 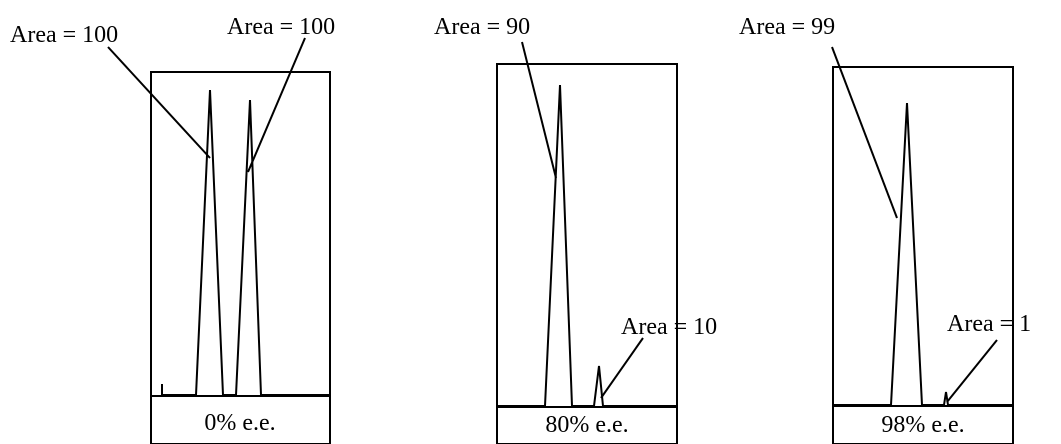 I want to click on panel-80-frame, so click(x=587, y=253).